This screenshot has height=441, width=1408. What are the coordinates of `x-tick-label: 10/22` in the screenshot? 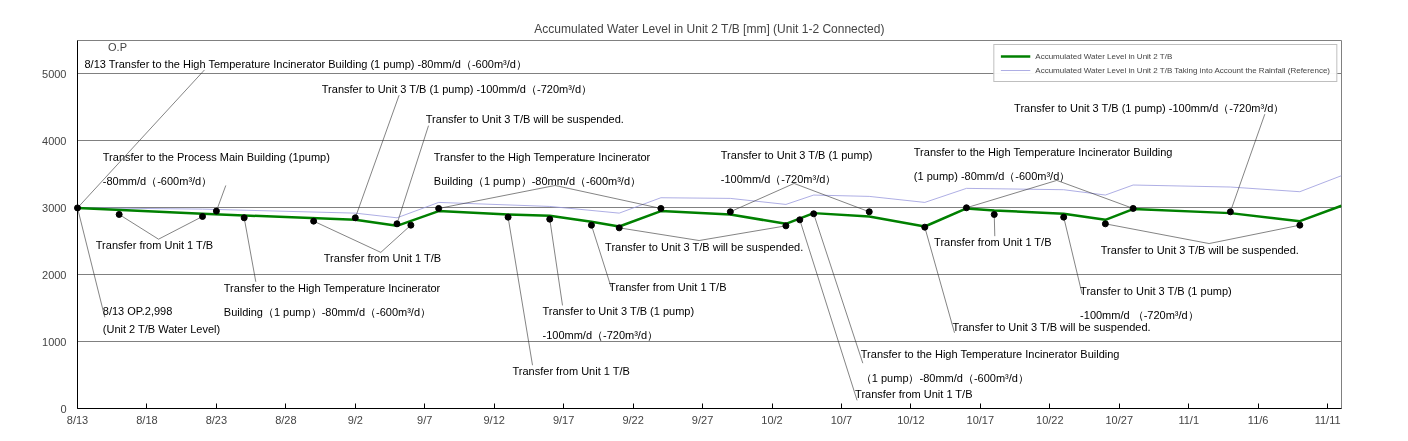 It's located at (1050, 419).